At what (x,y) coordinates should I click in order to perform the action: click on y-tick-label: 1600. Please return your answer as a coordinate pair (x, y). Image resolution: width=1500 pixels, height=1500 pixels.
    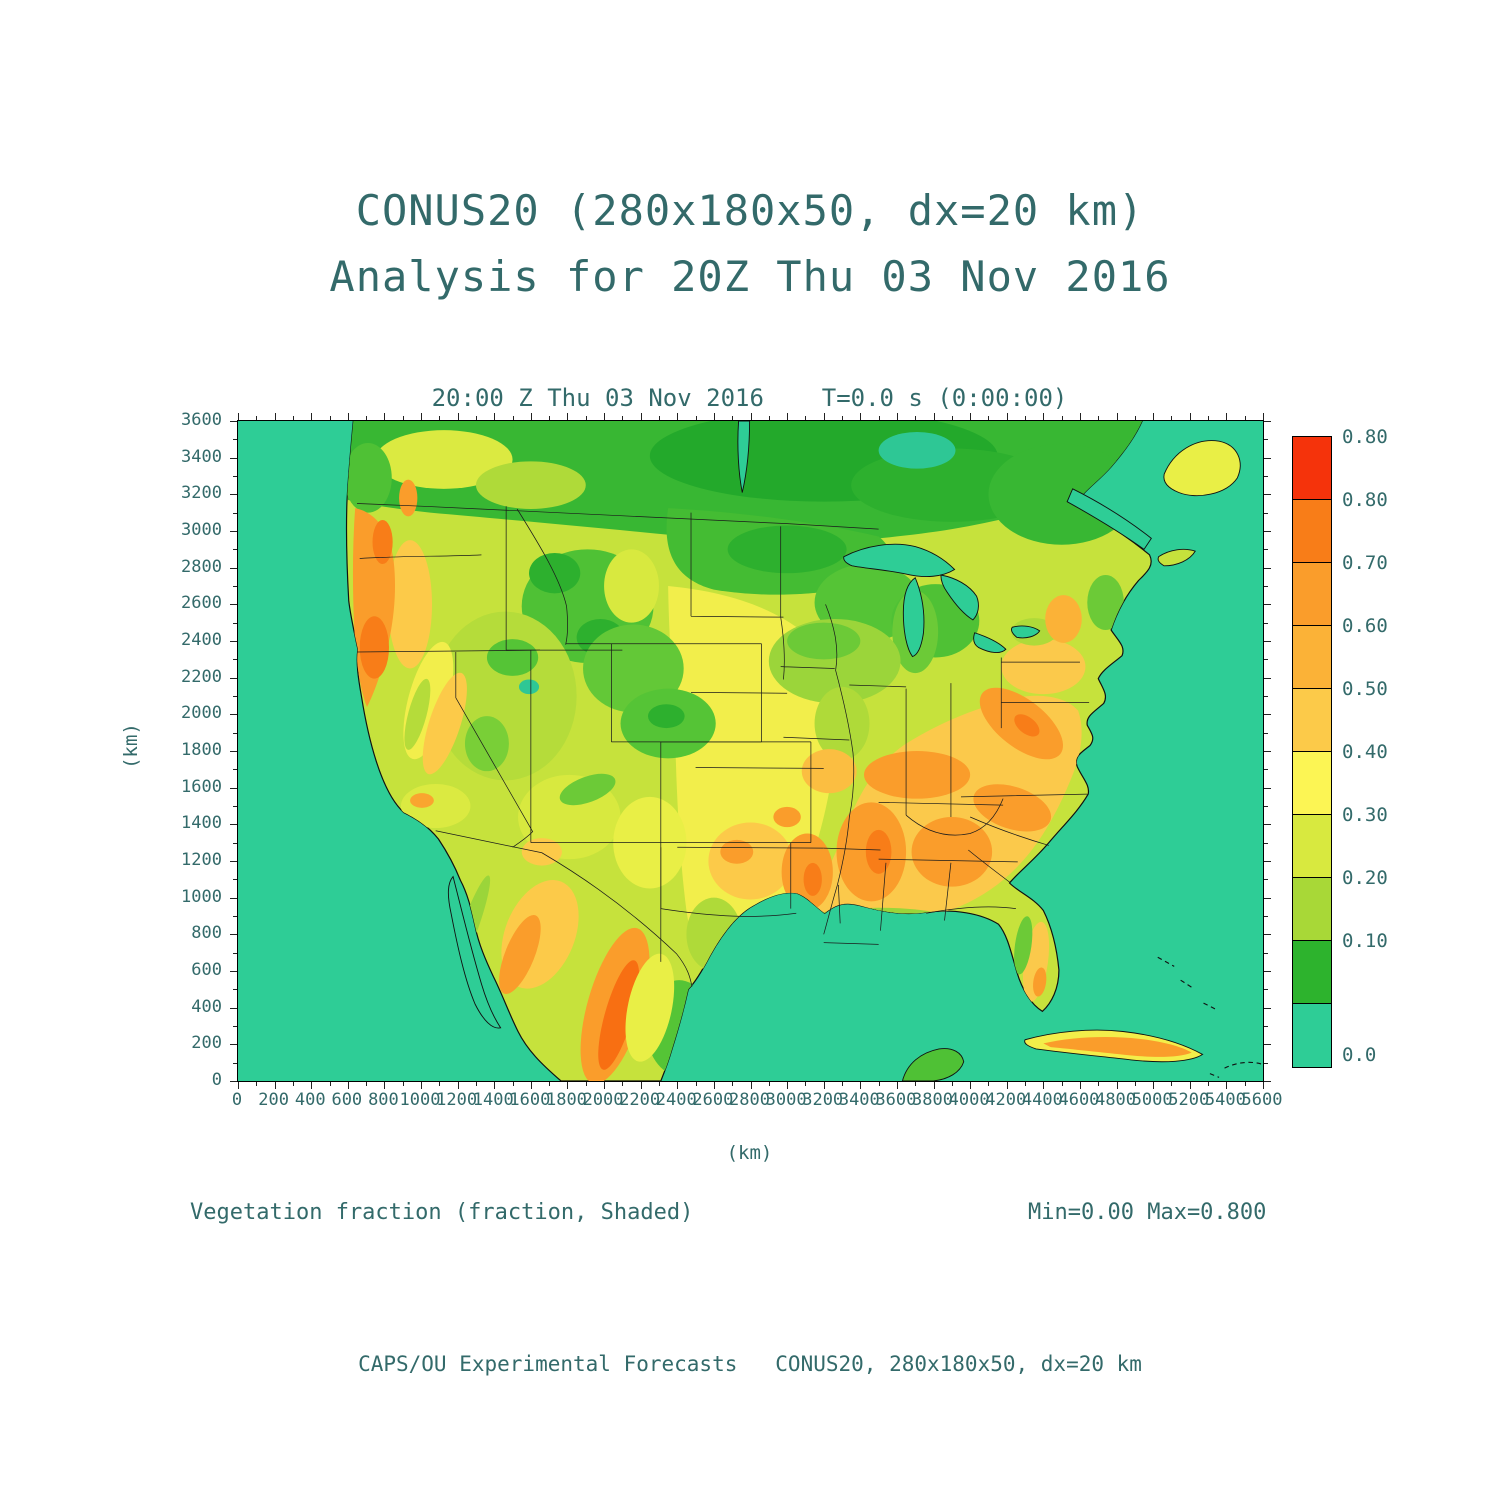
    Looking at the image, I should click on (201, 786).